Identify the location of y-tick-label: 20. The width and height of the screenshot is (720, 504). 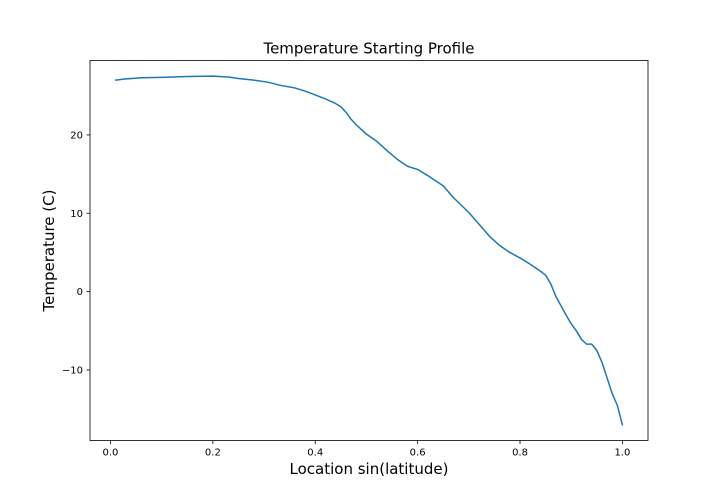
(76, 135).